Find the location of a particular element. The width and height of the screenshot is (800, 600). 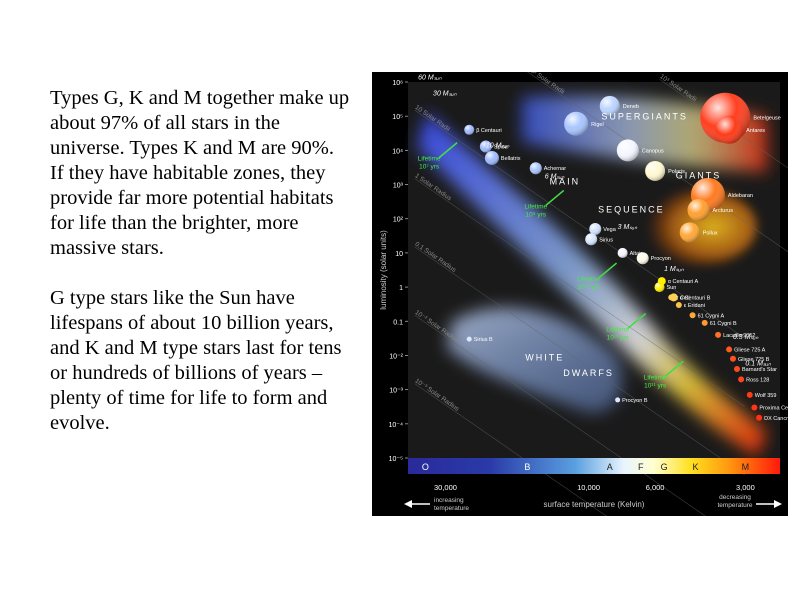

star-arcturus: Arcturus is located at coordinates (710, 210).